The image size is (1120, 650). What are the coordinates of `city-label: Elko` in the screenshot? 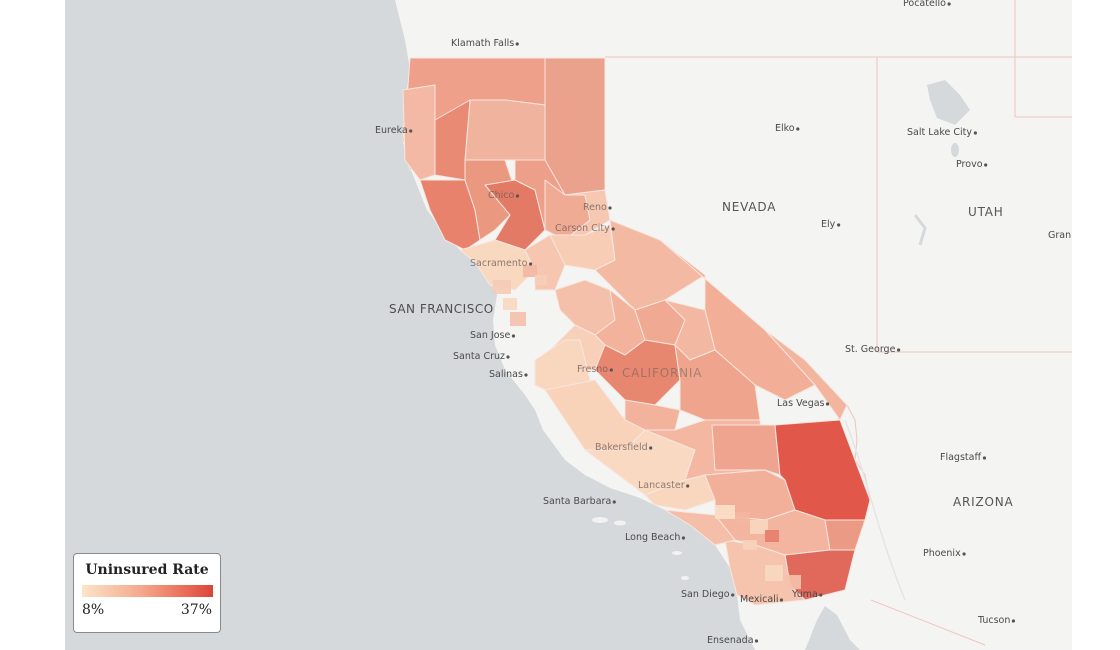 It's located at (785, 128).